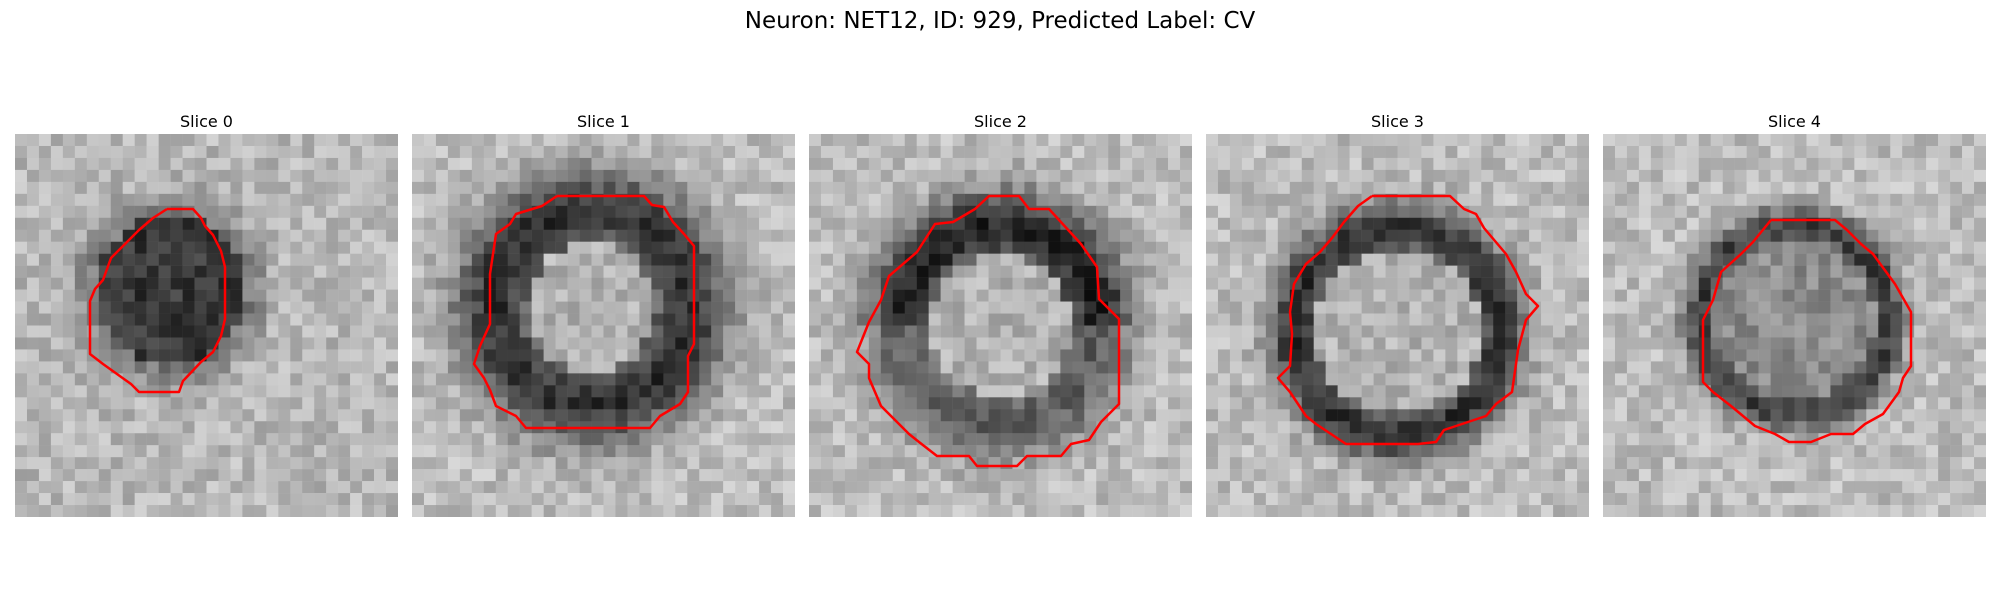 Image resolution: width=2000 pixels, height=600 pixels. I want to click on panel-slice-2: Slice 2, so click(1000, 313).